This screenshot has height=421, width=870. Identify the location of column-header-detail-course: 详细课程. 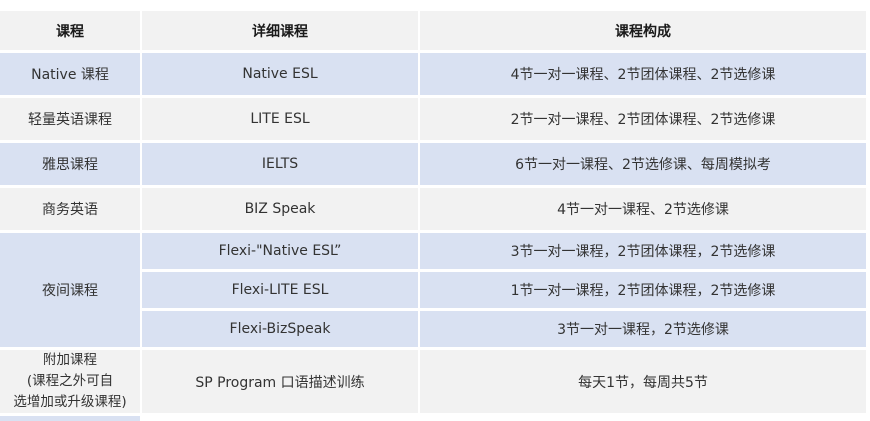
(280, 30).